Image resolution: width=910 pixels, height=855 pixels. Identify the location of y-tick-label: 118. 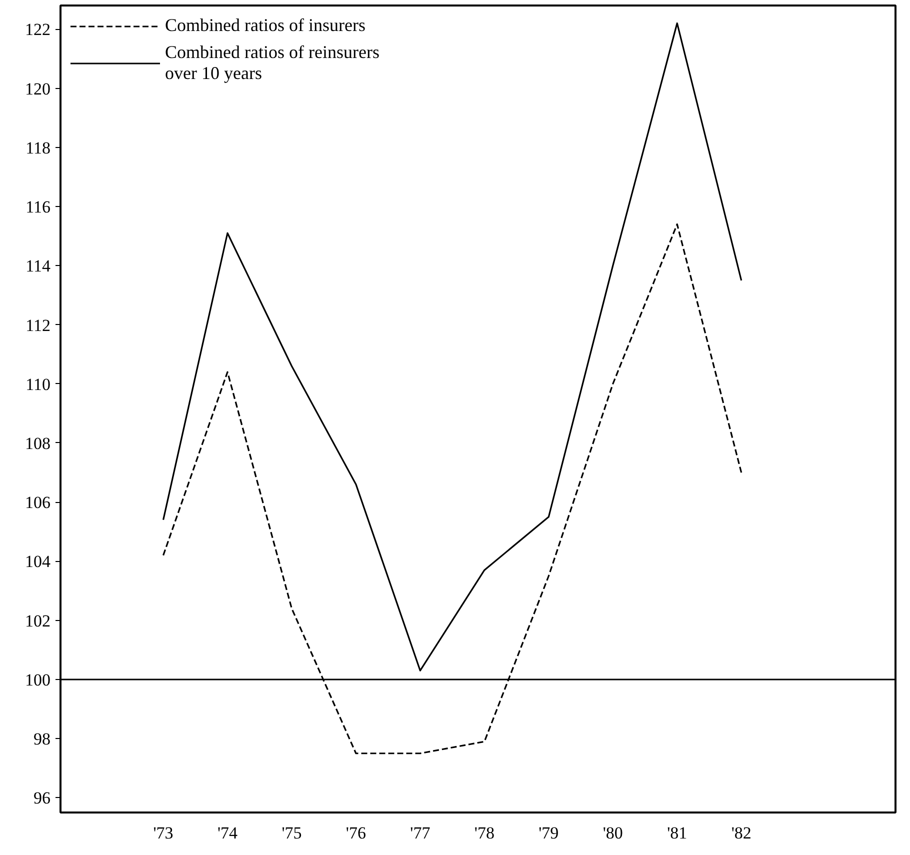
(38, 148).